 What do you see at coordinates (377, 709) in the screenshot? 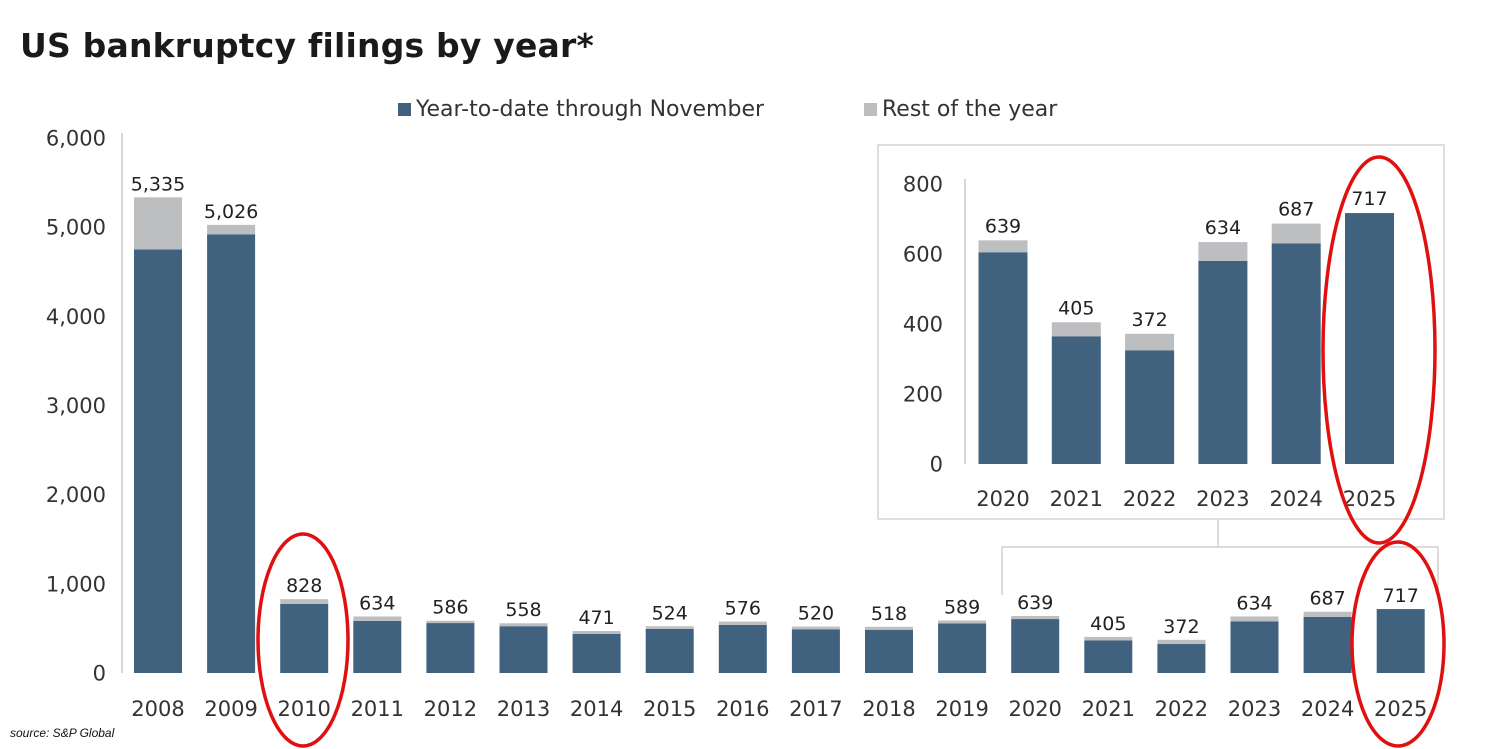
I see `x-tick-label: 2011` at bounding box center [377, 709].